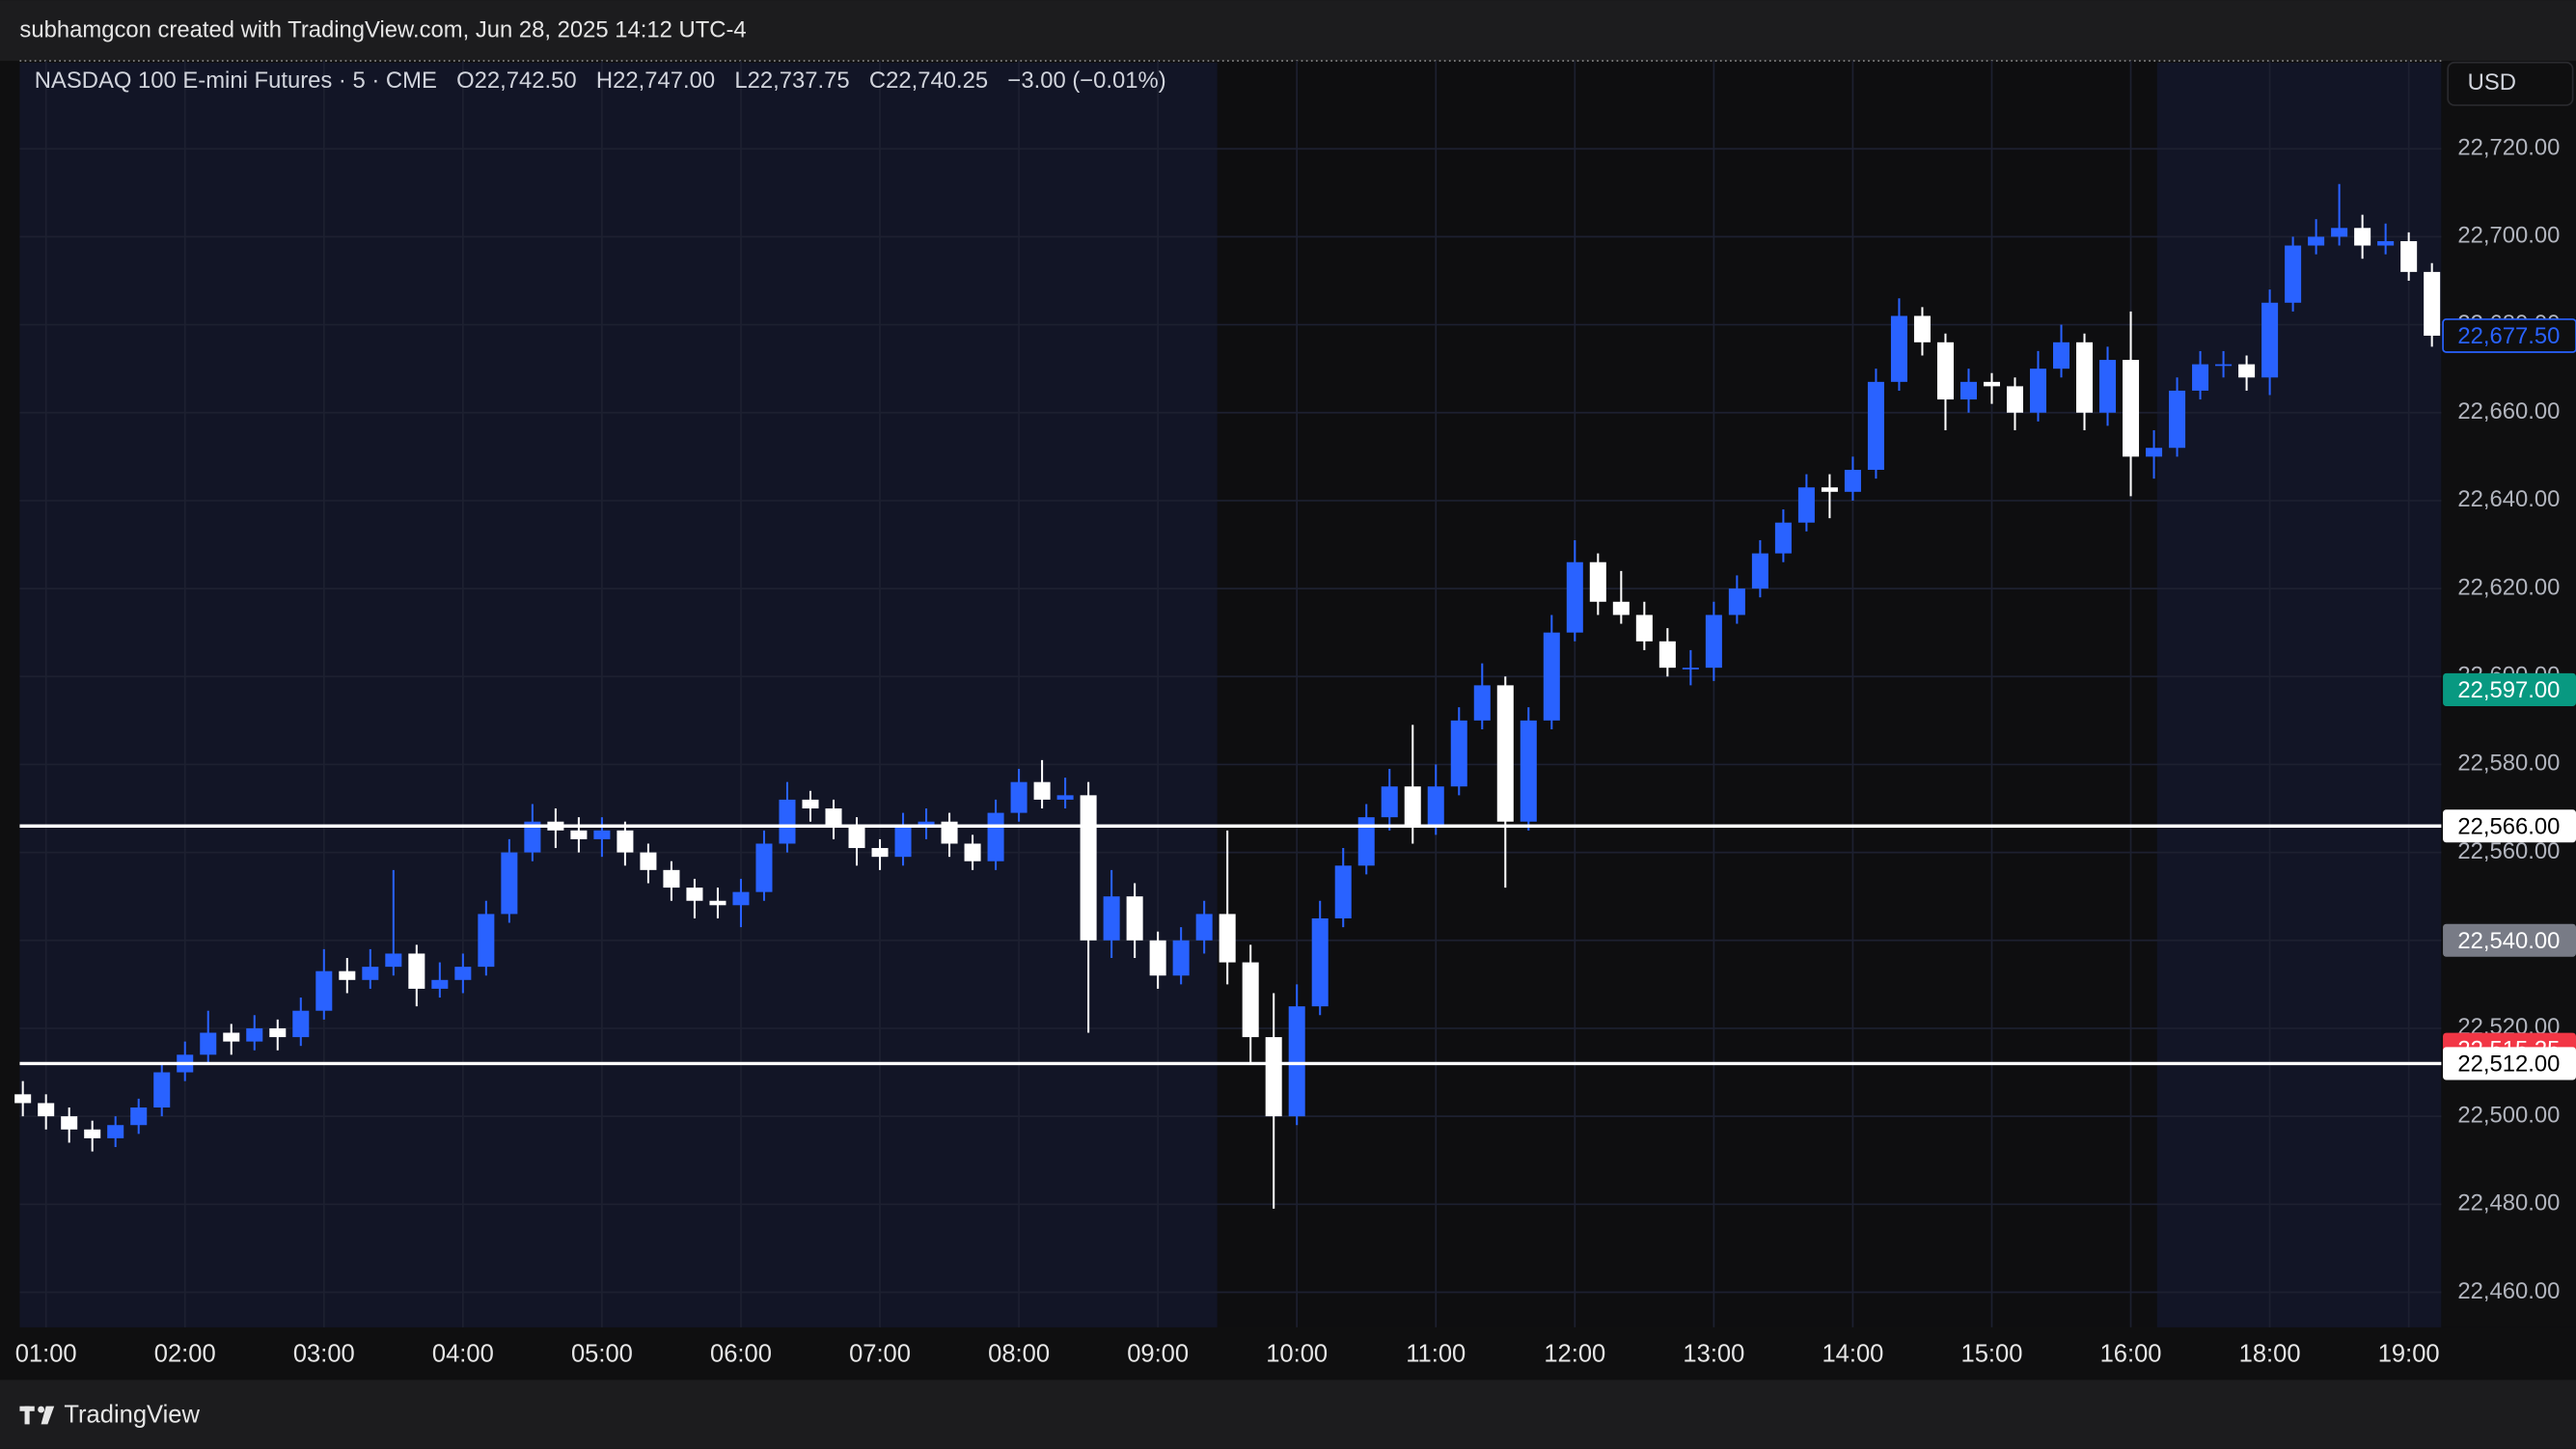 The height and width of the screenshot is (1449, 2576). What do you see at coordinates (604, 81) in the screenshot?
I see `legend-high-label: H` at bounding box center [604, 81].